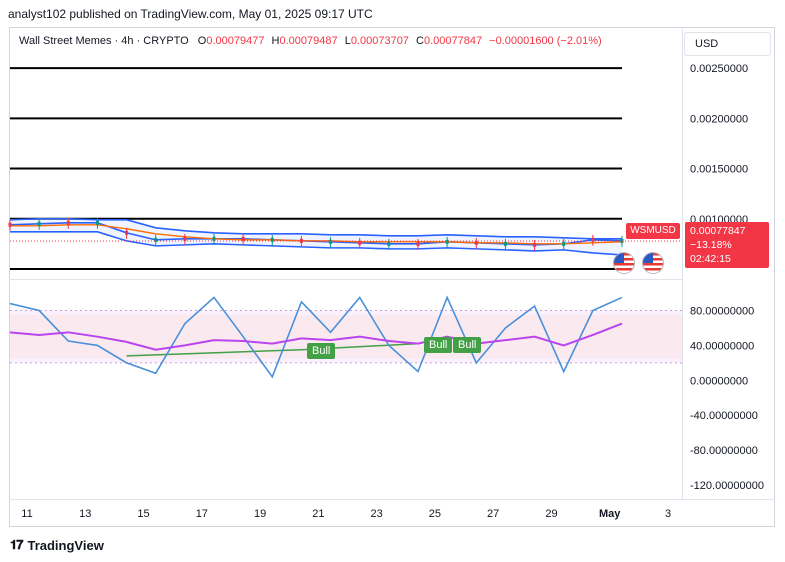  I want to click on last-price-tag: 0.00077847 −13.18% 02:42:15, so click(727, 245).